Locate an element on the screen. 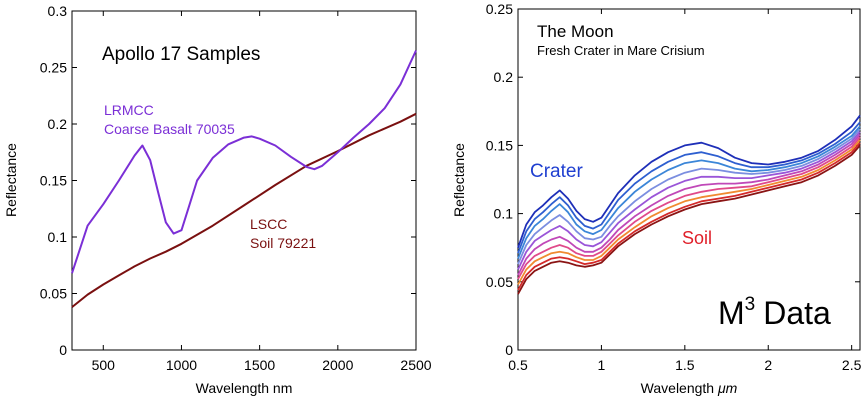 This screenshot has height=407, width=865. left-x-tick-label: 500 is located at coordinates (104, 365).